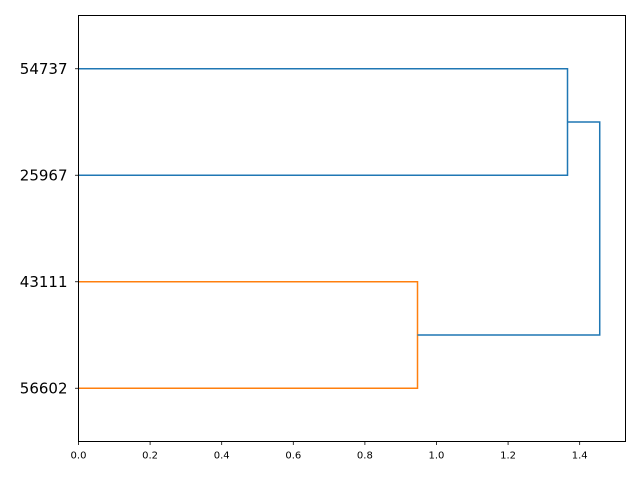  I want to click on leaf-label: 54737, so click(44, 69).